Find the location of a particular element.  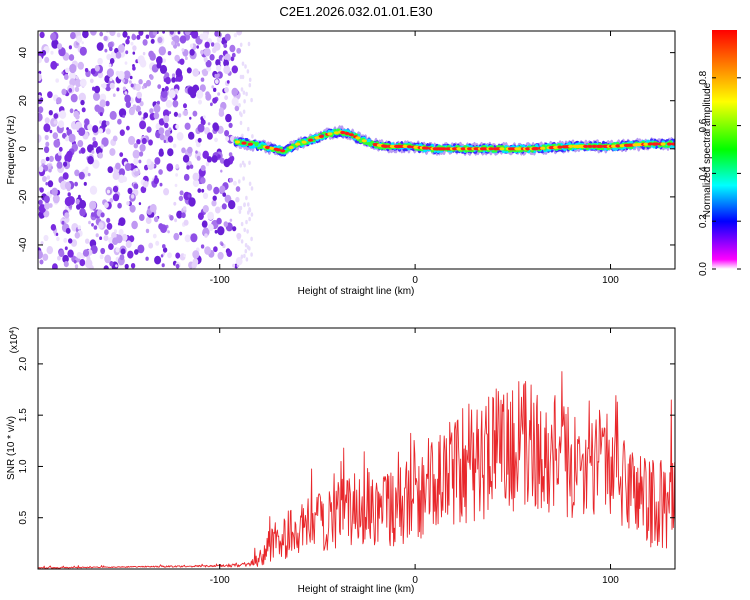

y-tick-label: 1.5 is located at coordinates (23, 415).